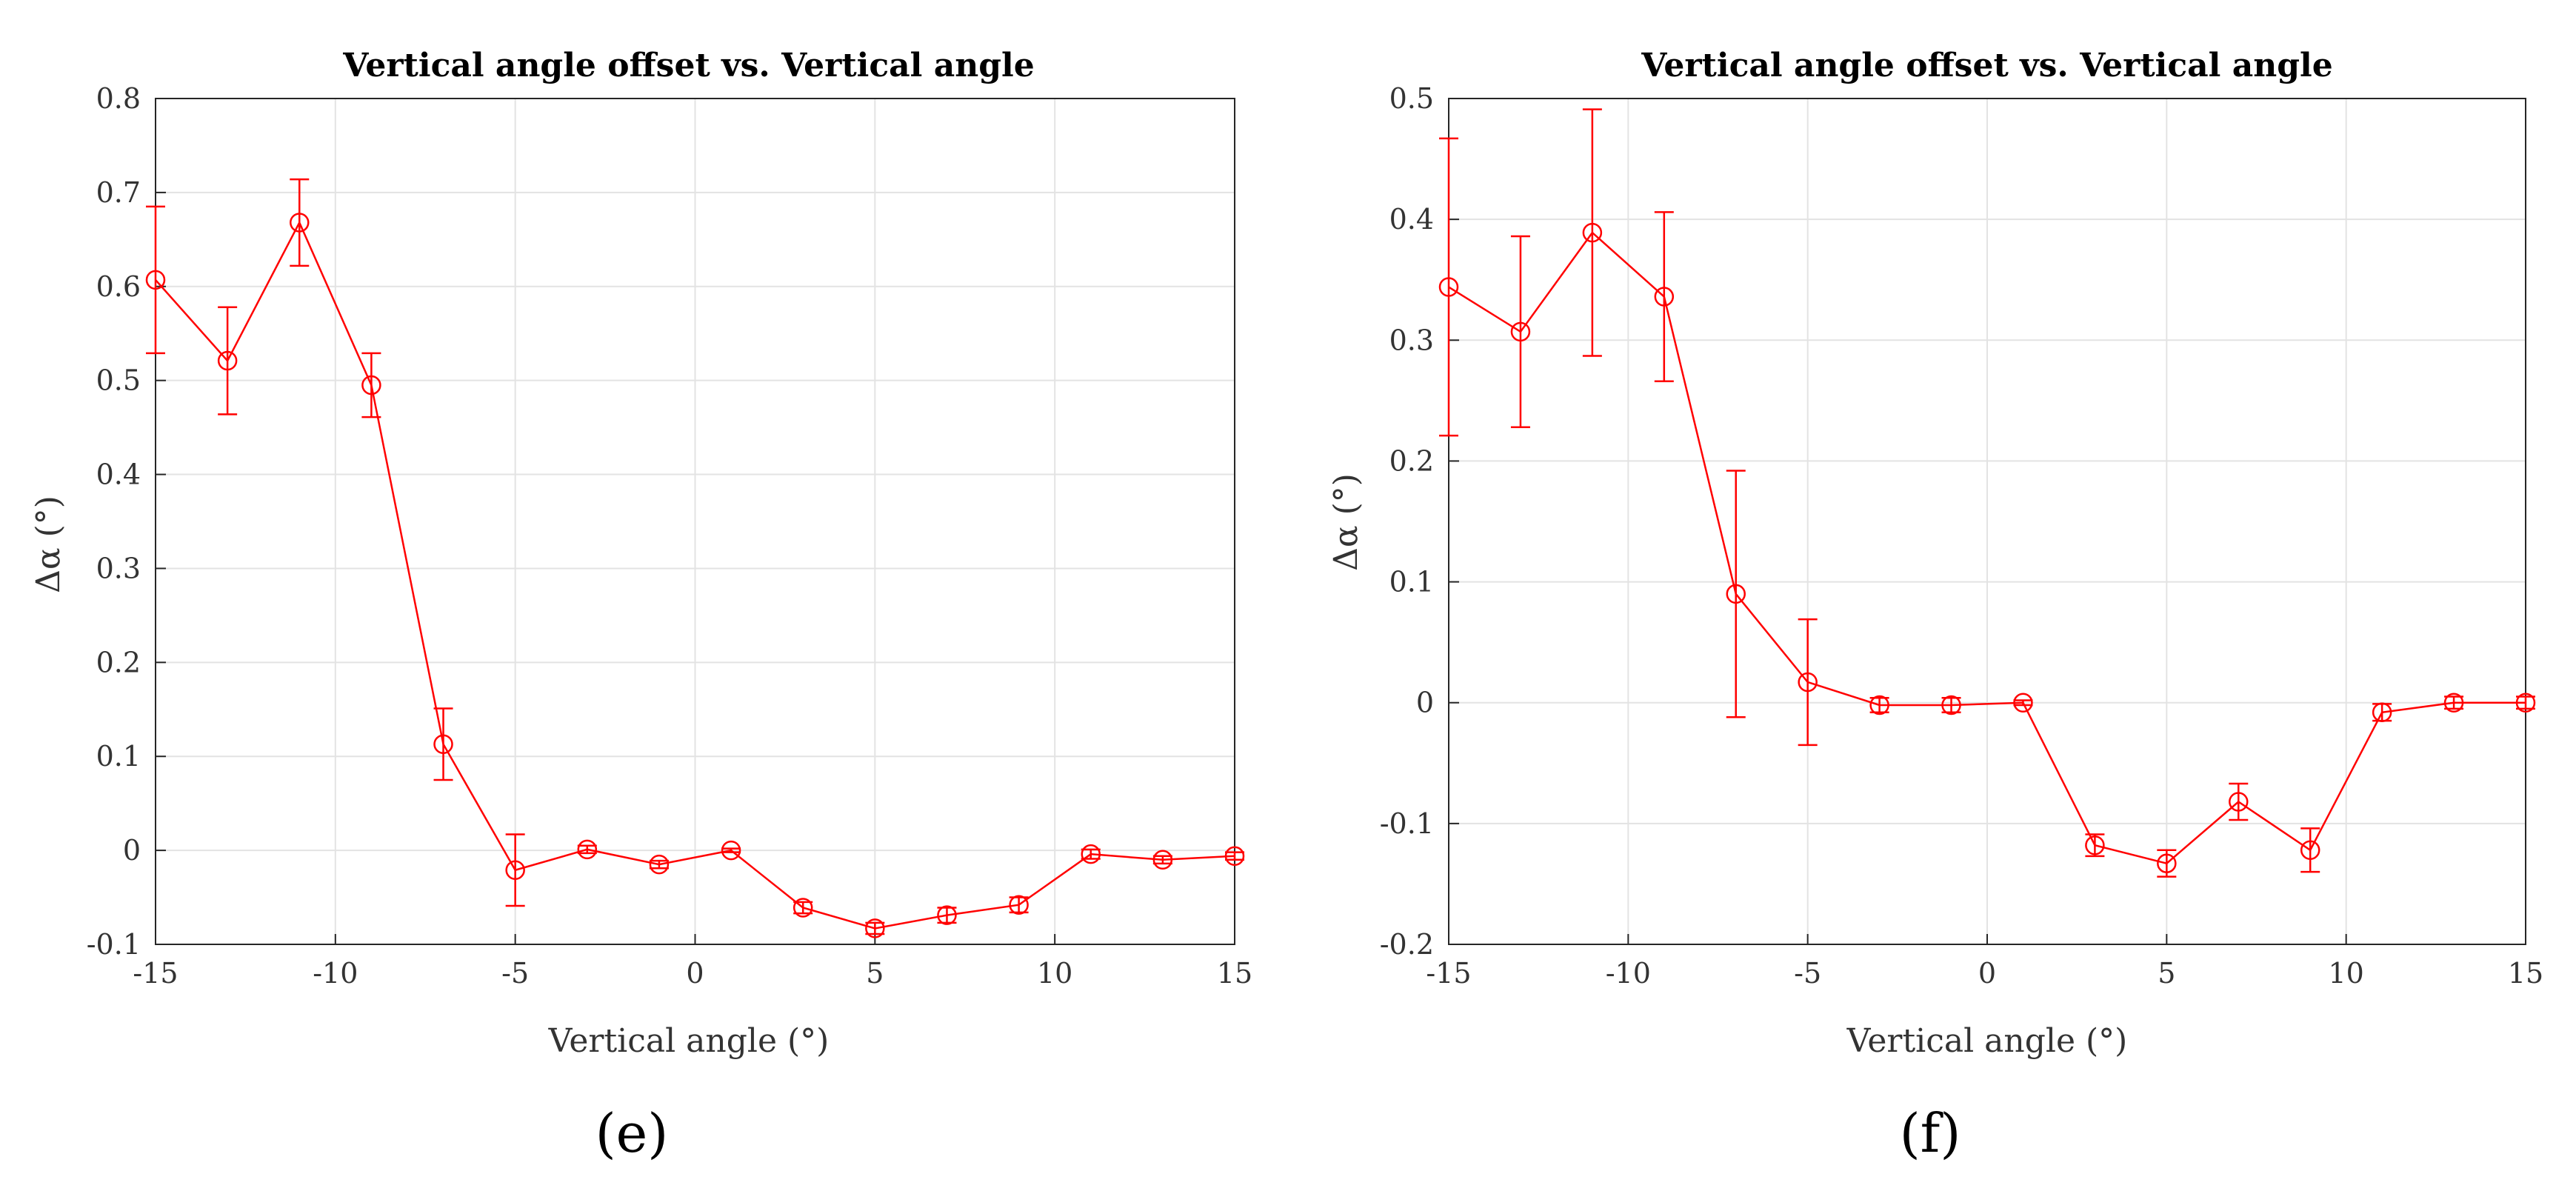  What do you see at coordinates (1930, 1133) in the screenshot?
I see `panel-label: (f)` at bounding box center [1930, 1133].